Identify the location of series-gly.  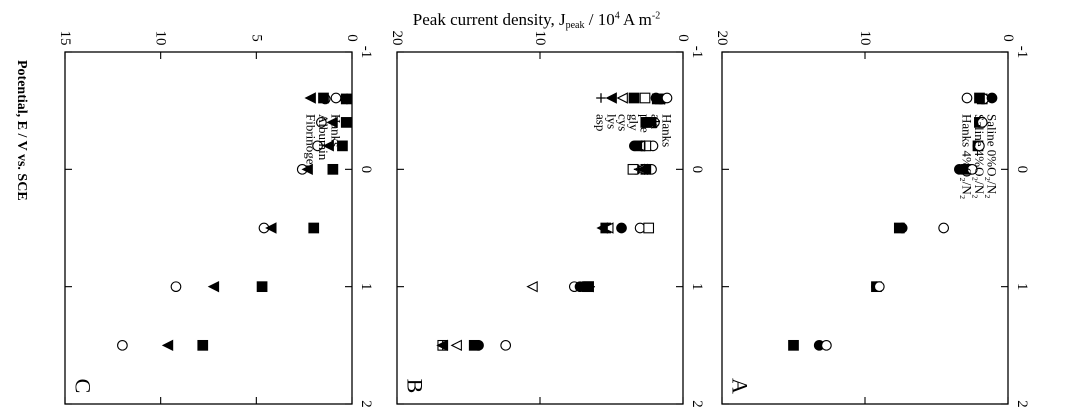
(565, 222).